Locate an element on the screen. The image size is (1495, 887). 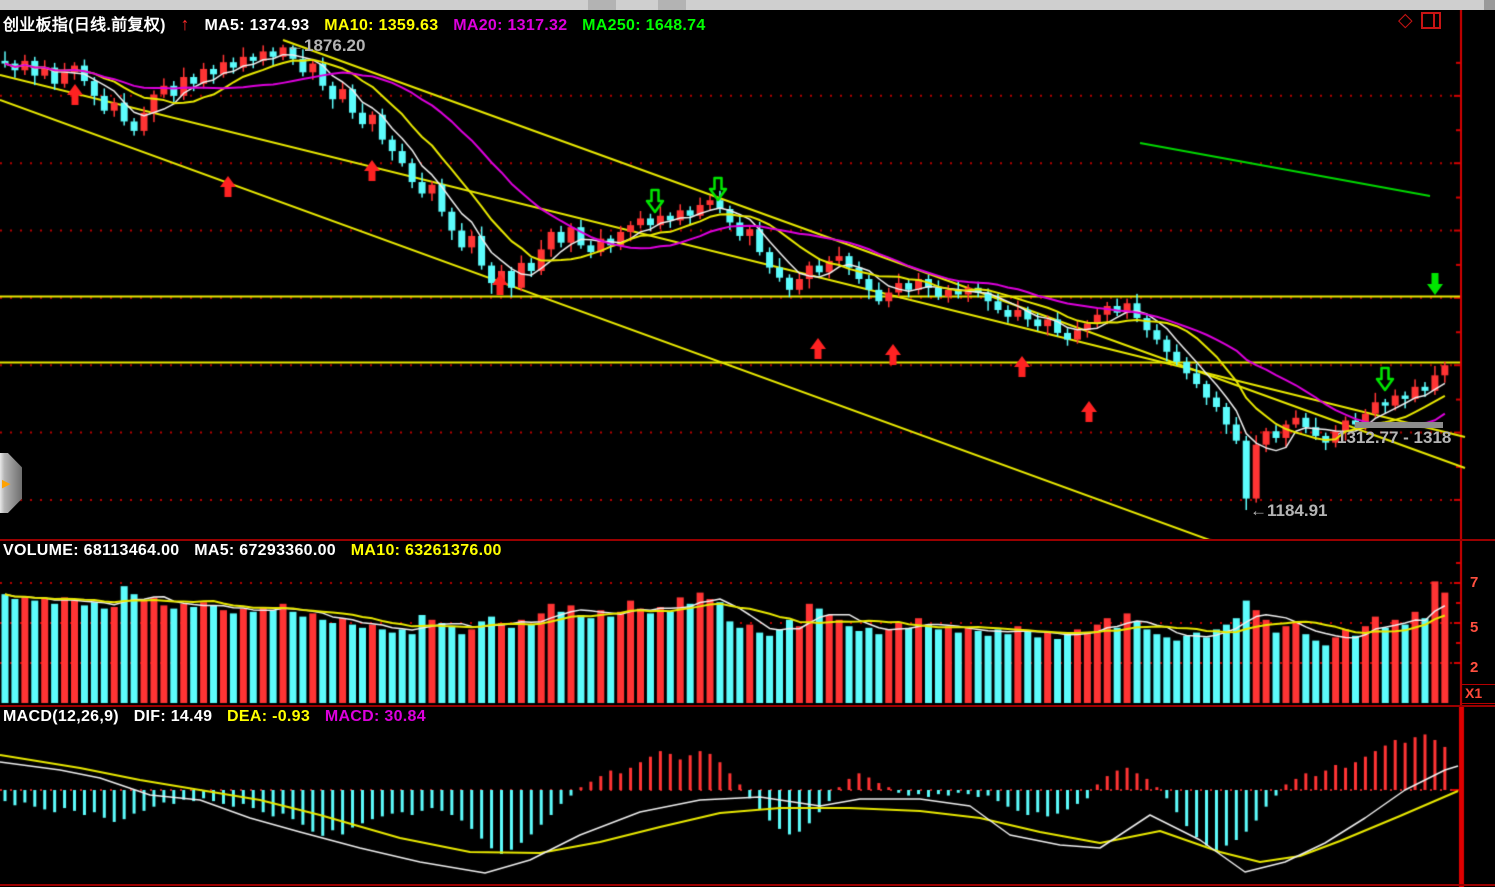
volume-ma10-legend: MA10: 63261376.00 is located at coordinates (426, 550).